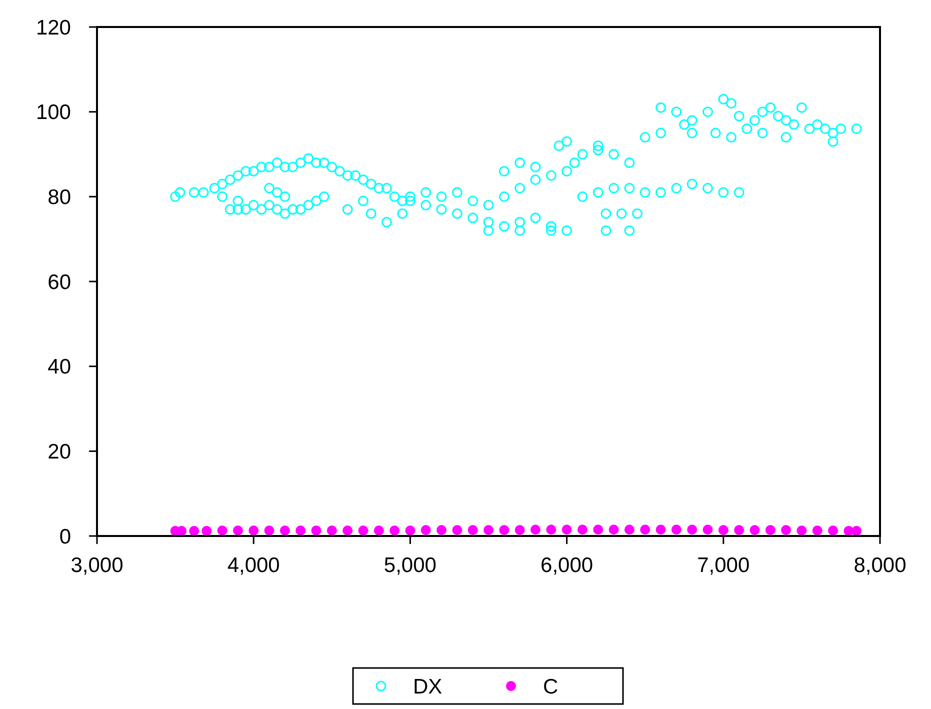  I want to click on y-tick-label: 20, so click(59, 452).